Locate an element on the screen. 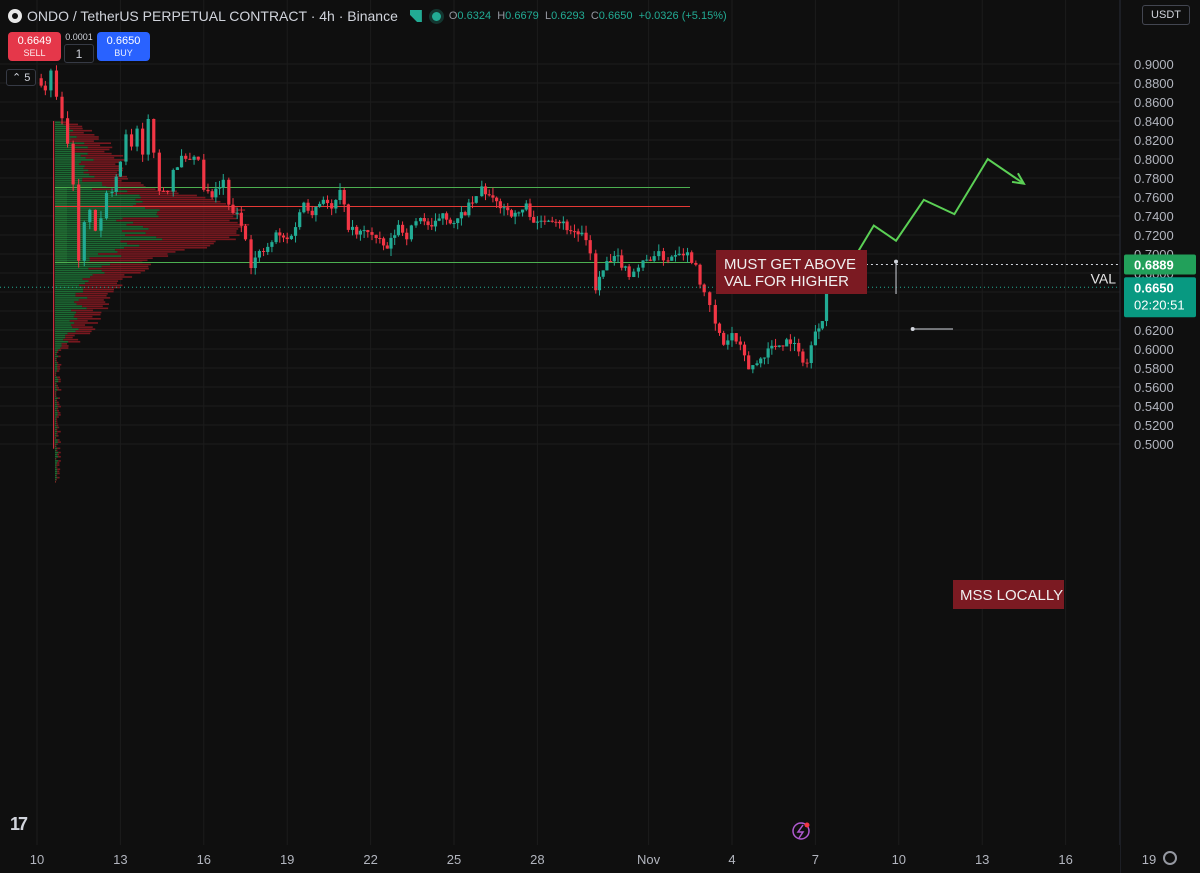 The height and width of the screenshot is (873, 1200). val-annotation-box is located at coordinates (791, 272).